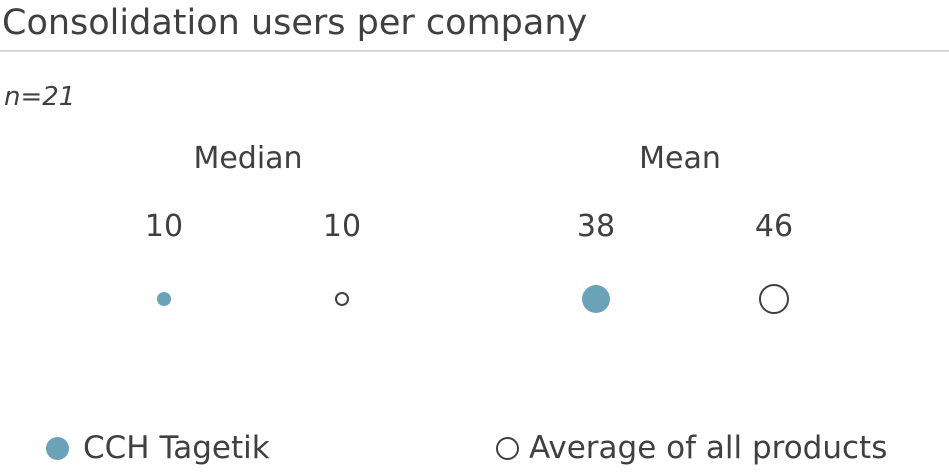  I want to click on group-label-median: Median, so click(248, 158).